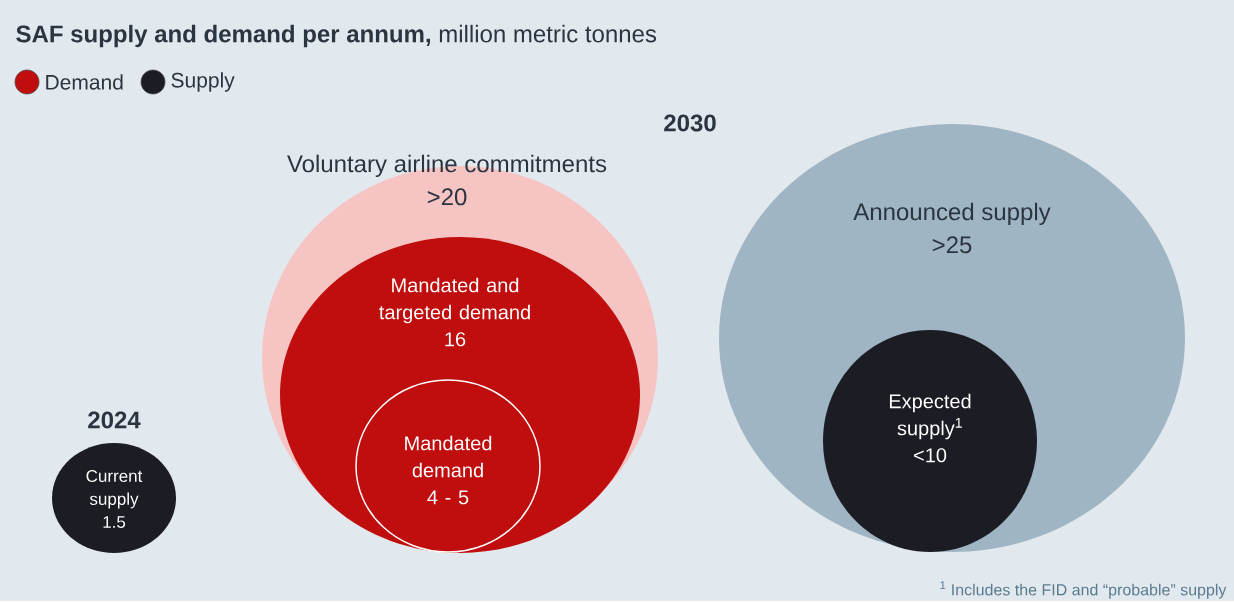 The height and width of the screenshot is (602, 1234). What do you see at coordinates (203, 82) in the screenshot?
I see `legend-label: Supply` at bounding box center [203, 82].